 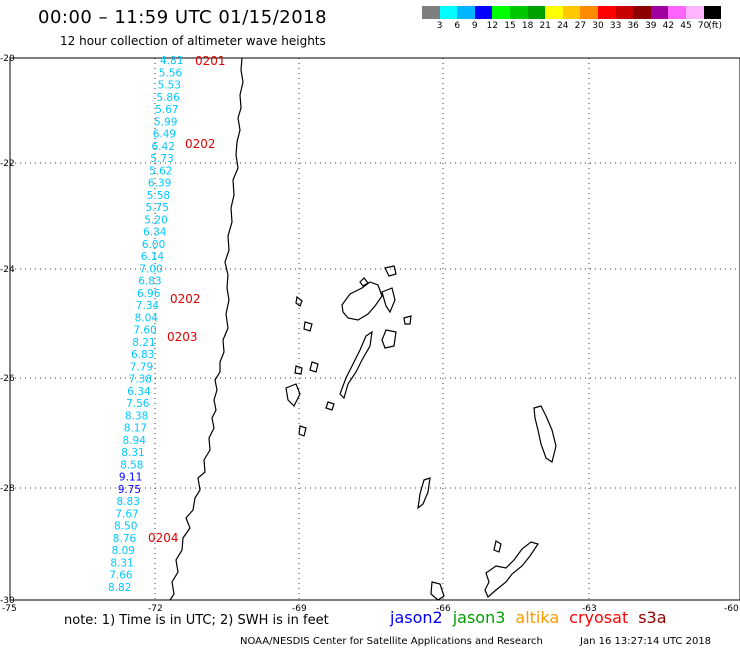 I want to click on swh-value: 5.53, so click(x=169, y=86).